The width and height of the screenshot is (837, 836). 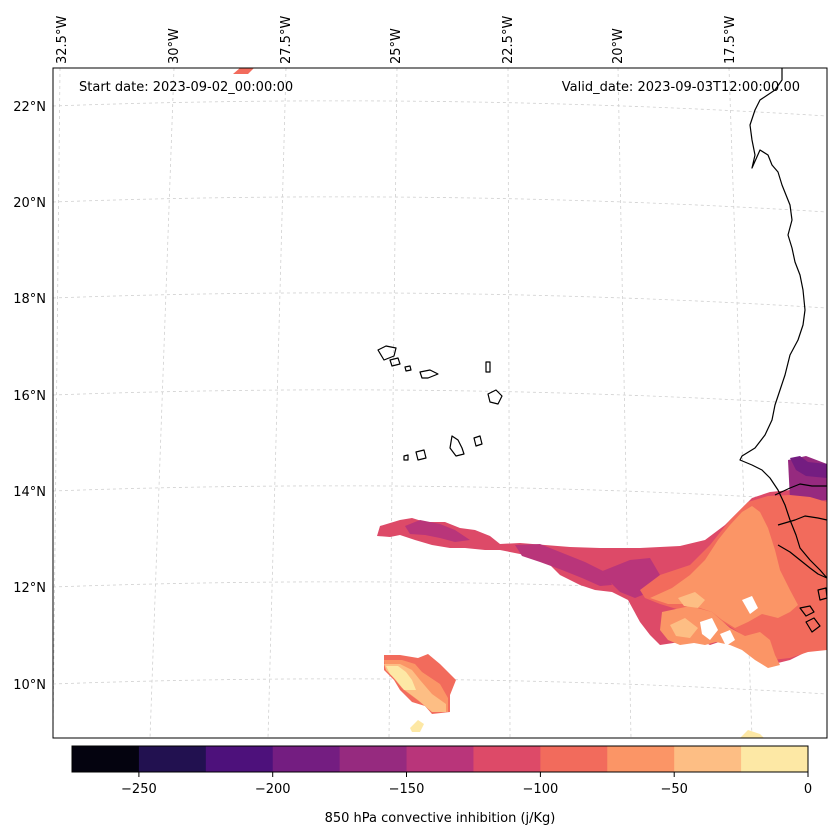 What do you see at coordinates (186, 87) in the screenshot?
I see `start-date-label: Start date: 2023-09-02_00:00:00` at bounding box center [186, 87].